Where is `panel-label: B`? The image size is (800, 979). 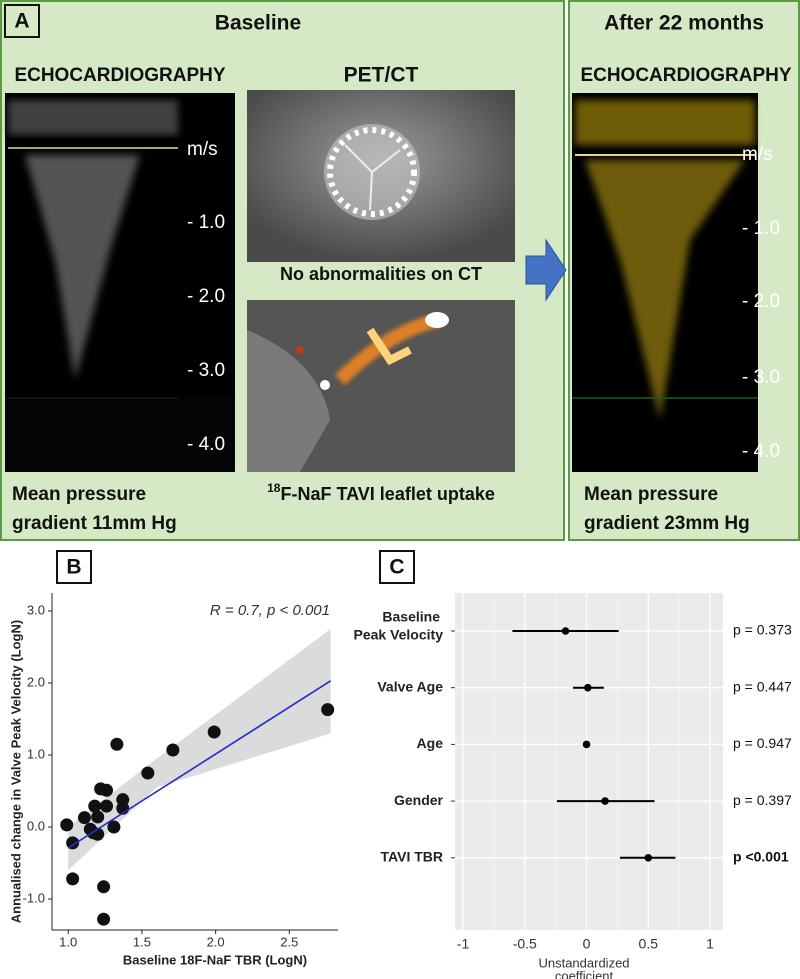 panel-label: B is located at coordinates (73, 567).